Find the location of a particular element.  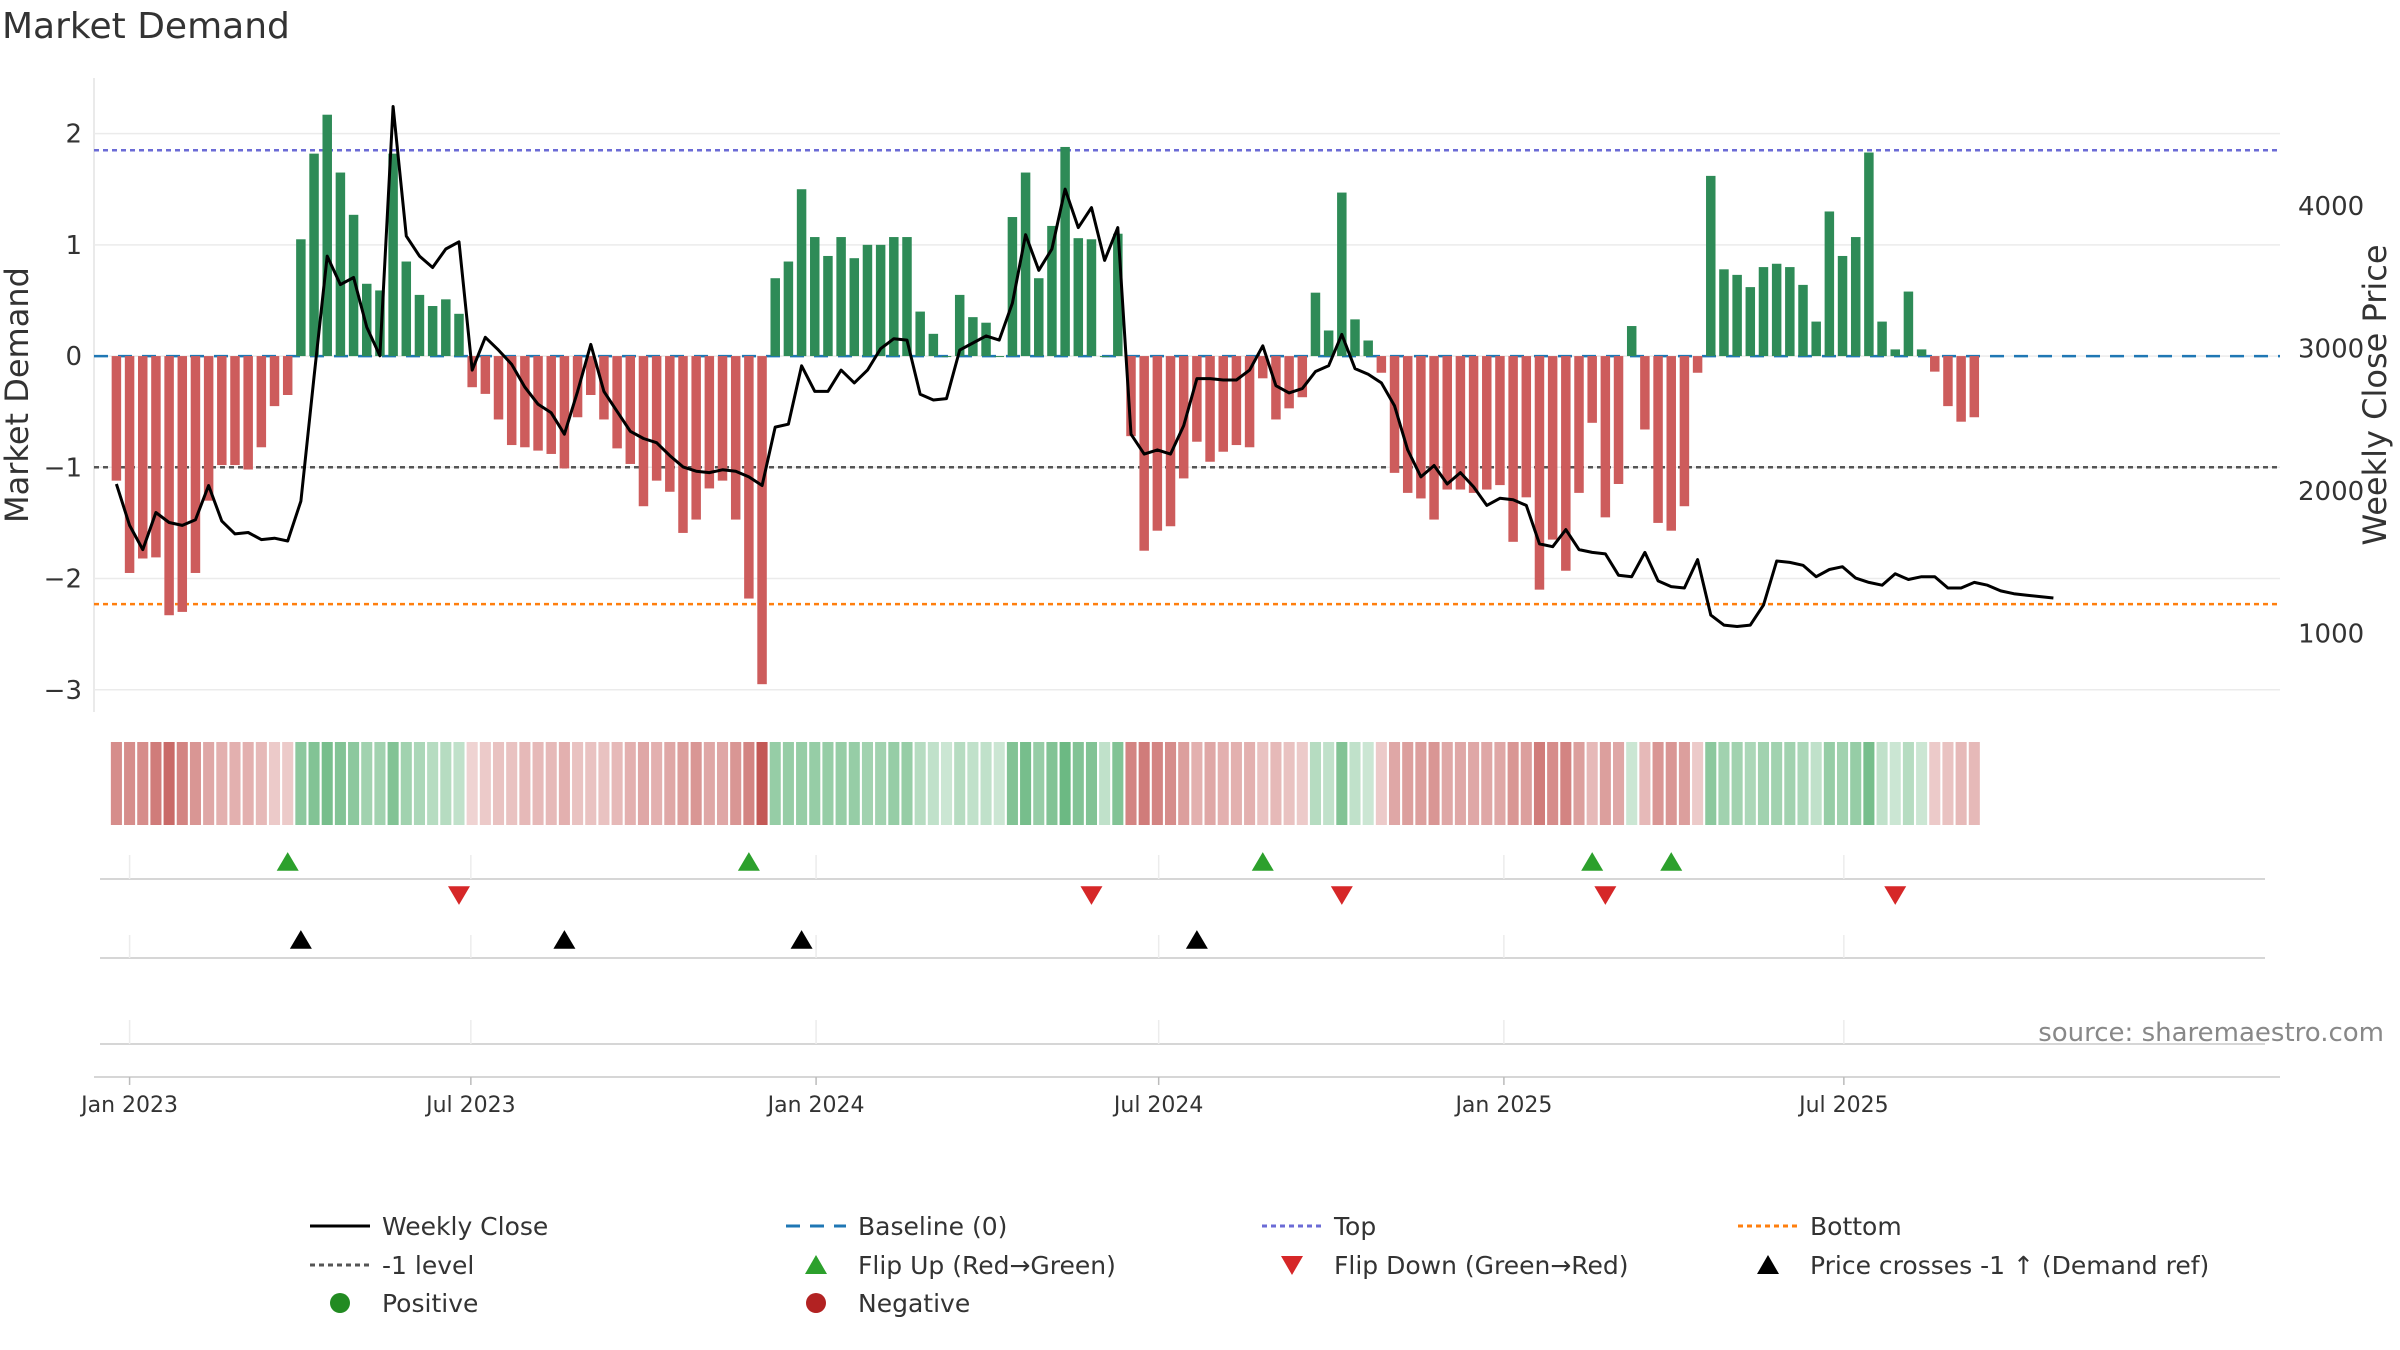

price-cross-marker is located at coordinates (801, 939).